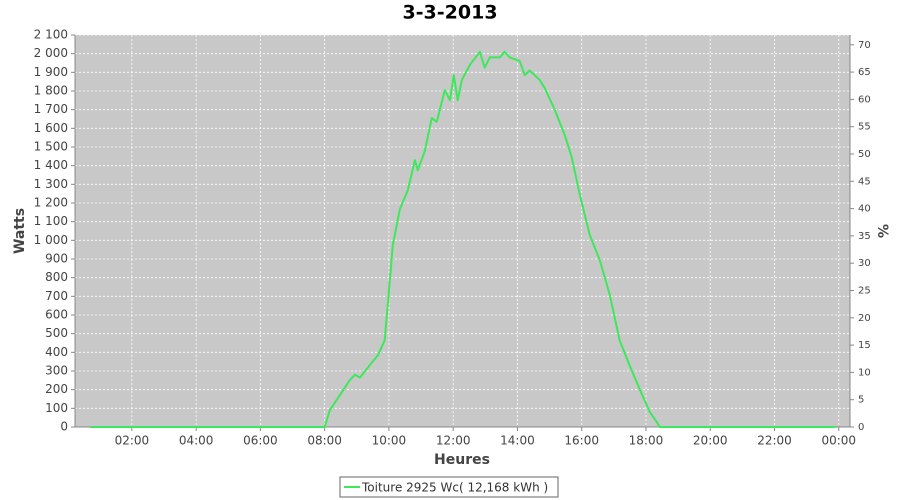 Image resolution: width=900 pixels, height=500 pixels. Describe the element at coordinates (51, 35) in the screenshot. I see `y-tick-label: 2 100` at that location.